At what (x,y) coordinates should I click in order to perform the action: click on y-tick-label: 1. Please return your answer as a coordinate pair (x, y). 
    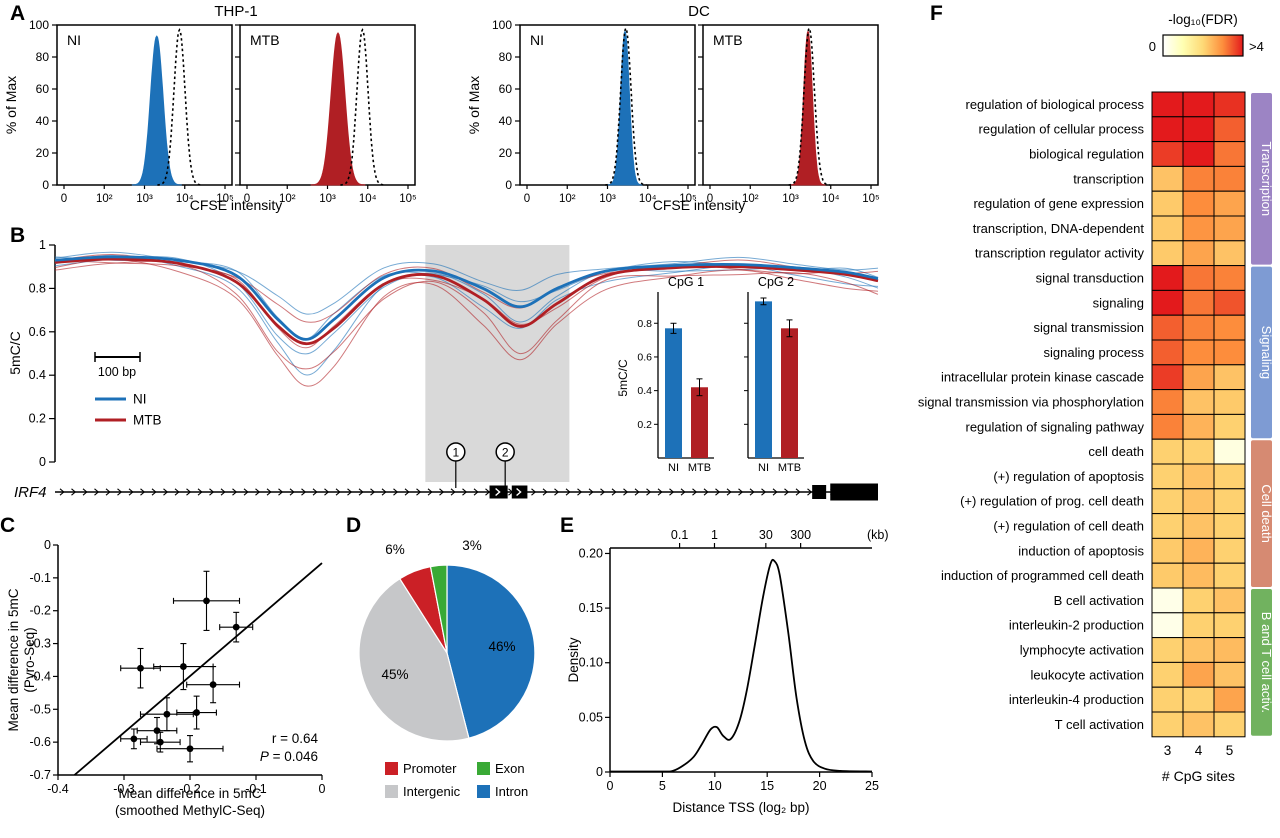
    Looking at the image, I should click on (42, 245).